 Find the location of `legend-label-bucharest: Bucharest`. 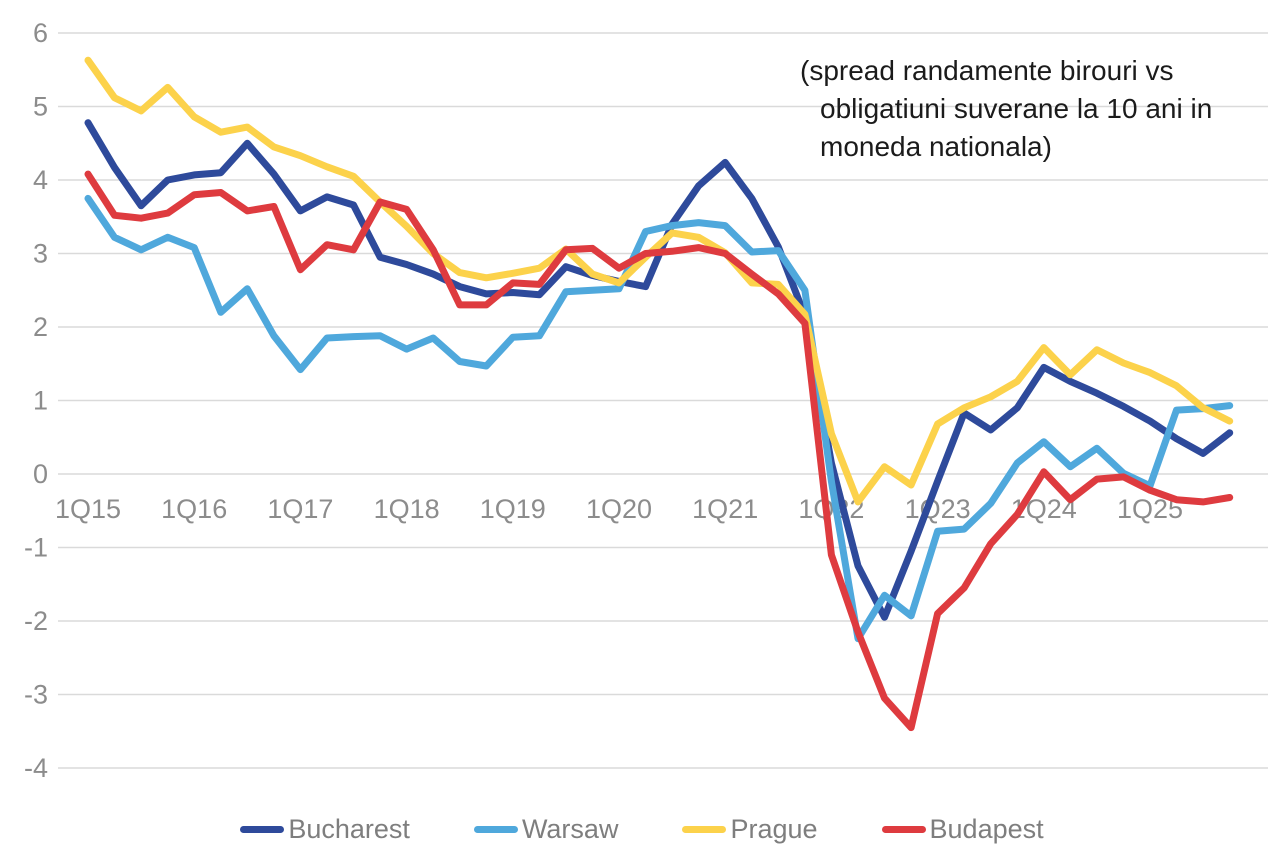

legend-label-bucharest: Bucharest is located at coordinates (349, 828).